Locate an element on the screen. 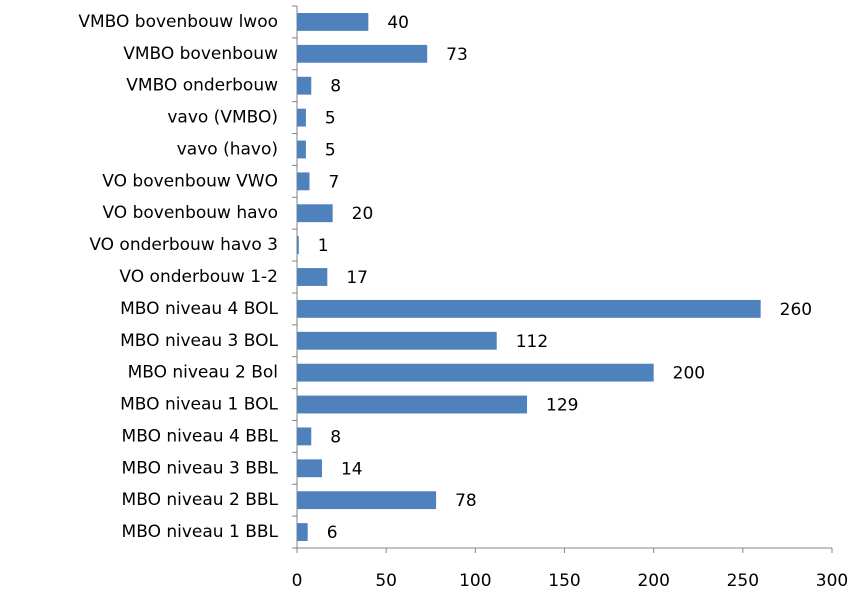  y-tick-label: vavo (VMBO) is located at coordinates (222, 118).